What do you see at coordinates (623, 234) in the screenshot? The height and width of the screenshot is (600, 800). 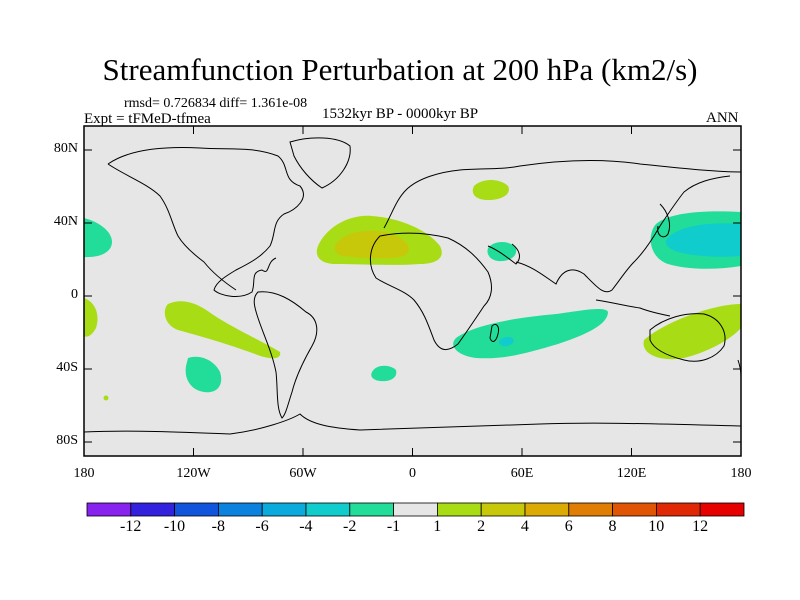 I see `asia-south-coast` at bounding box center [623, 234].